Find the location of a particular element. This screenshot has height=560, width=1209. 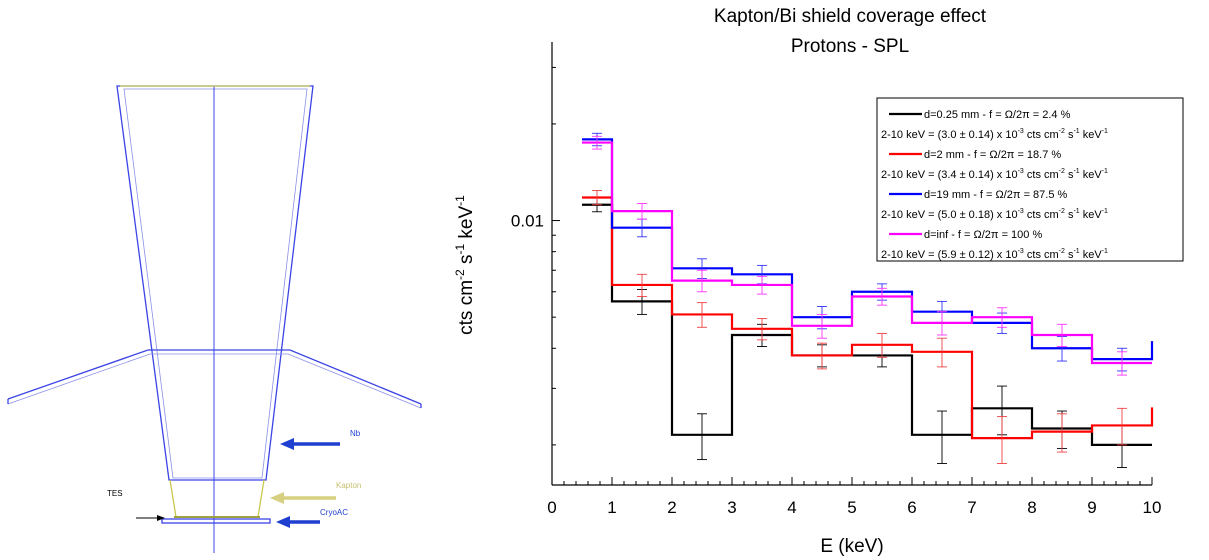

cryoac-label: CryoAC is located at coordinates (334, 512).